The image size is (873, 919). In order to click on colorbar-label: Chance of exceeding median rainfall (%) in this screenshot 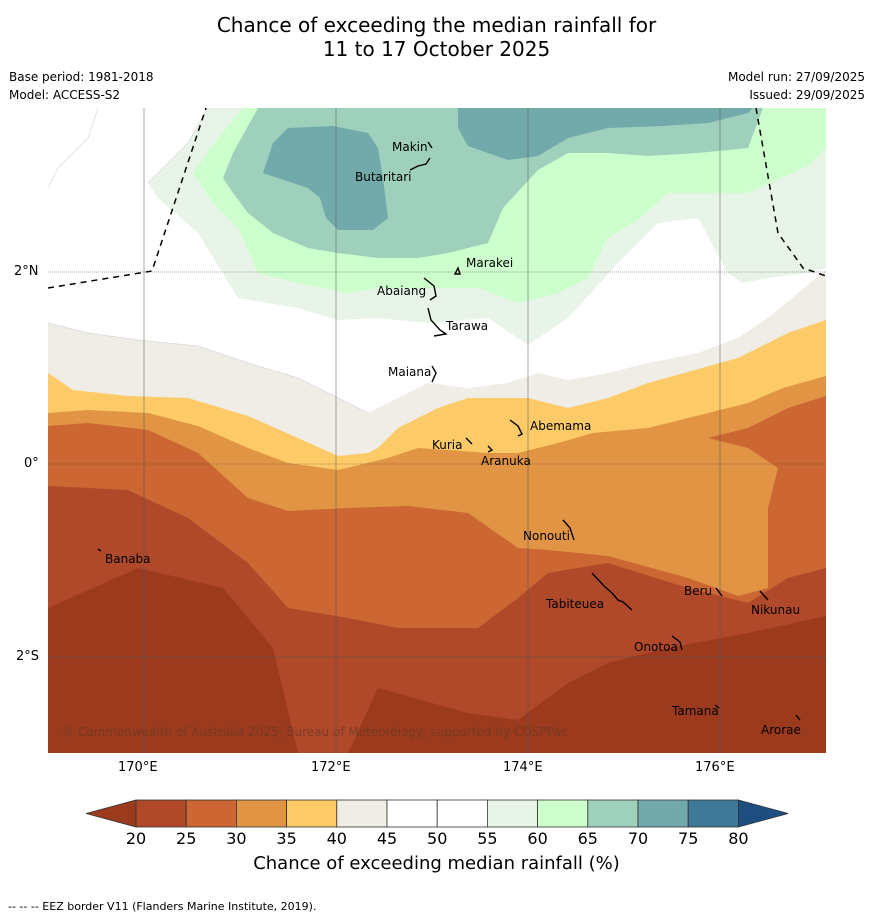, I will do `click(436, 863)`.